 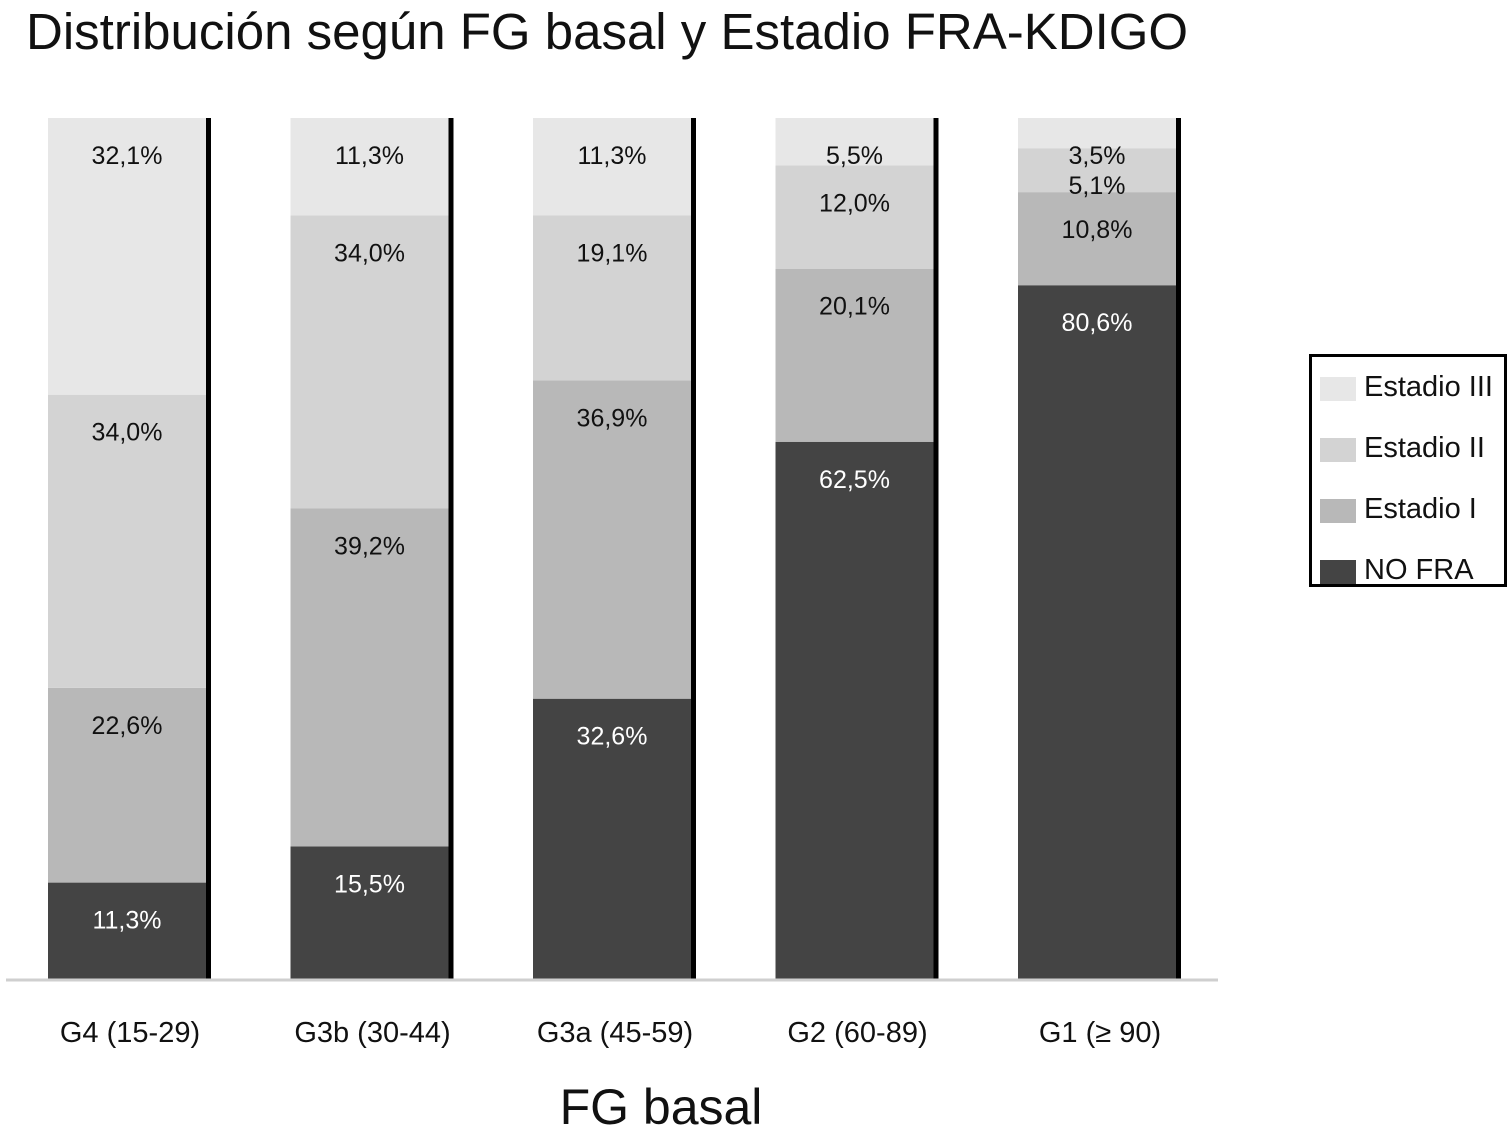 What do you see at coordinates (1097, 230) in the screenshot?
I see `data-label-estadio-i-5: 10,8%` at bounding box center [1097, 230].